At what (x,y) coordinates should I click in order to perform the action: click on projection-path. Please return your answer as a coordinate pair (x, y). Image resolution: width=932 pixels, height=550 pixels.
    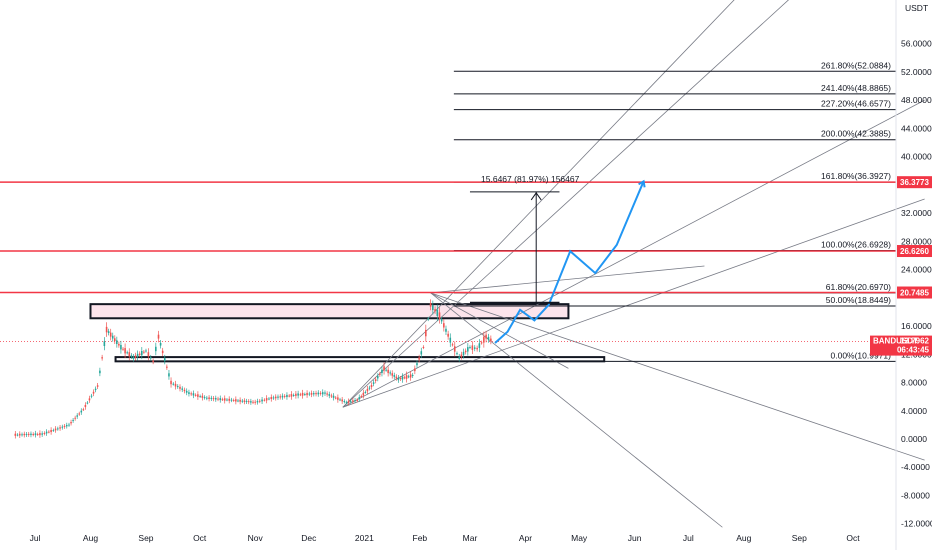
    Looking at the image, I should click on (570, 261).